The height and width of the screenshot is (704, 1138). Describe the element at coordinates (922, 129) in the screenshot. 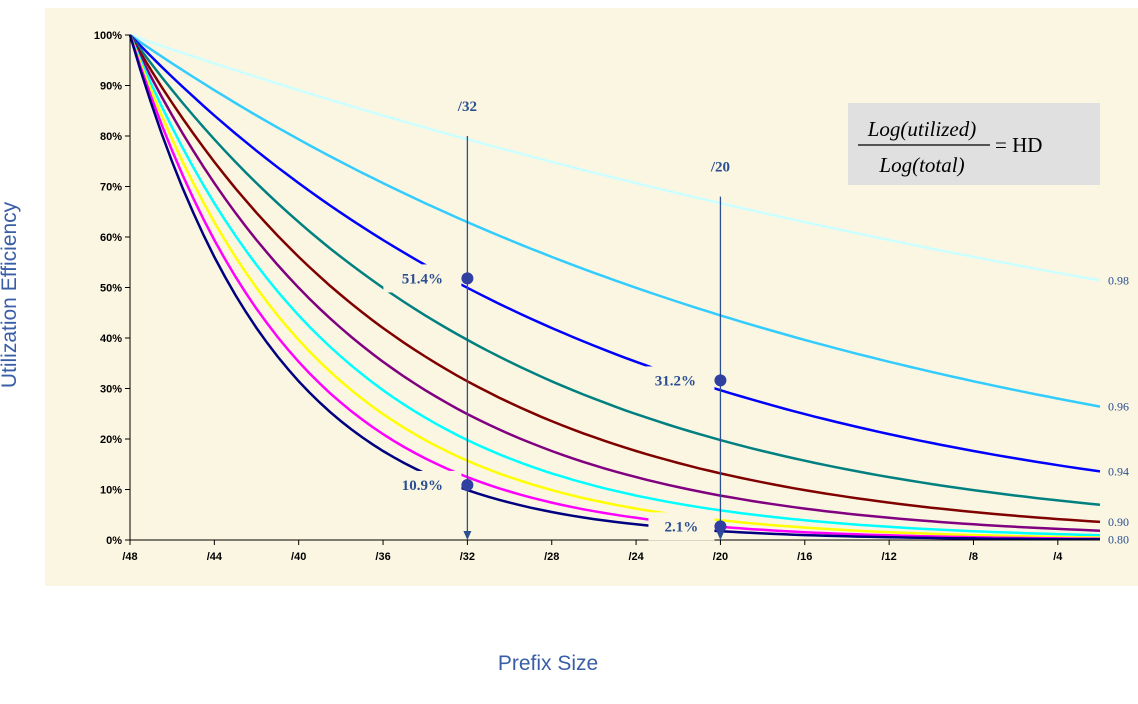

I see `formula-numerator: Log(utilized)` at that location.